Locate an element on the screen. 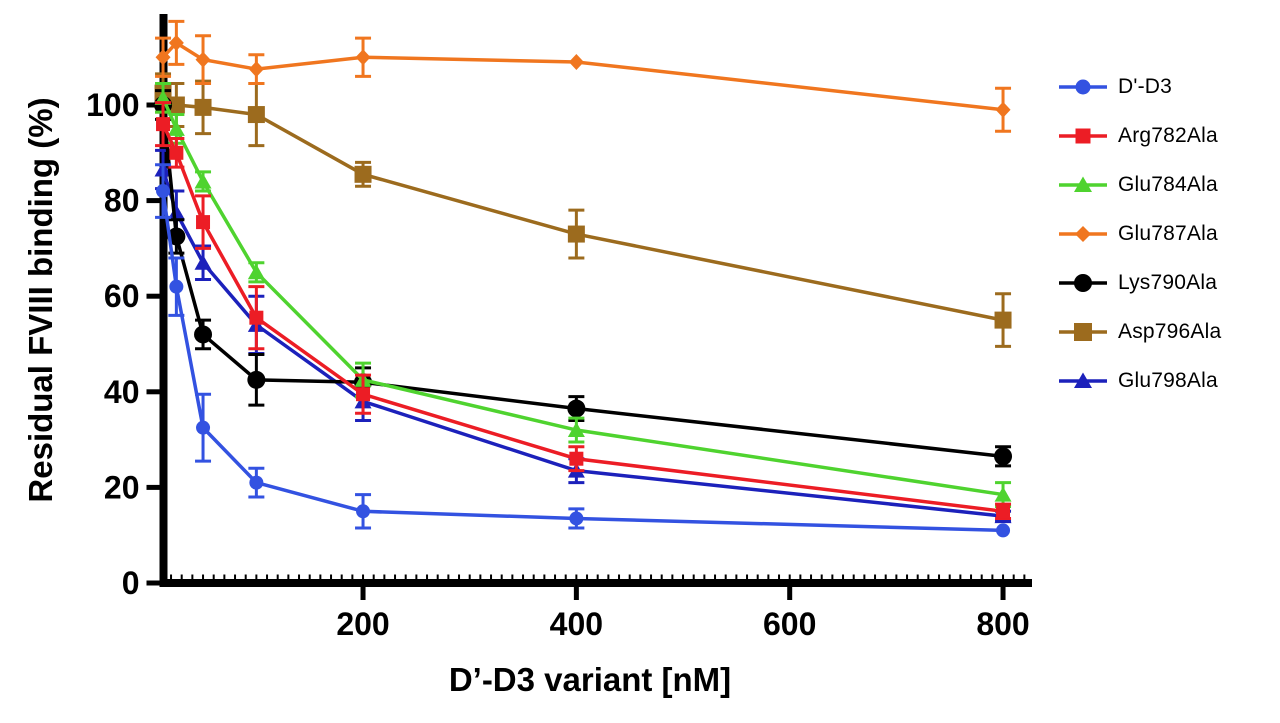 The image size is (1280, 723). legend-item-asp796ala: Asp796Ala is located at coordinates (1139, 331).